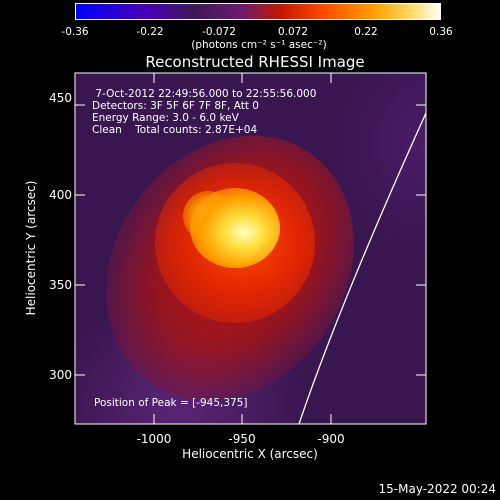  What do you see at coordinates (31, 248) in the screenshot?
I see `y-axis-label: Heliocentric Y (arcsec)` at bounding box center [31, 248].